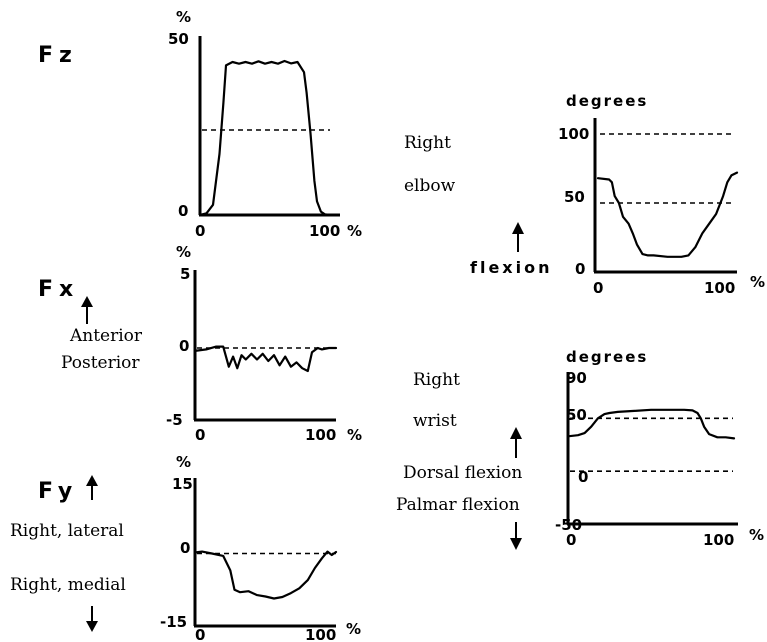 This screenshot has height=642, width=767. What do you see at coordinates (435, 421) in the screenshot?
I see `wrist-side-label-wrist: wrist` at bounding box center [435, 421].